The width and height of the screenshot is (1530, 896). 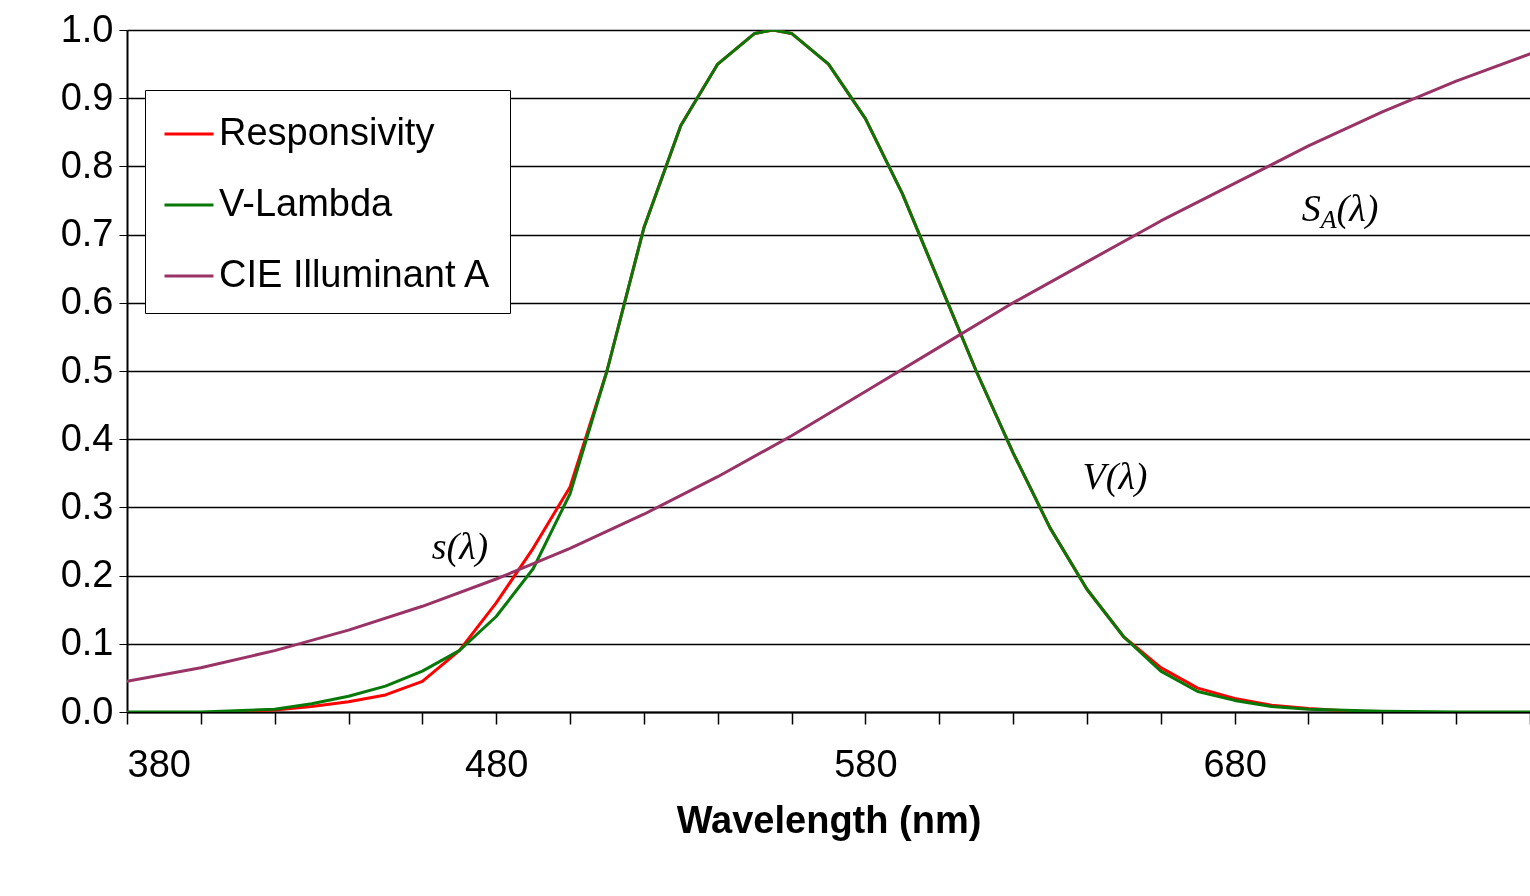 What do you see at coordinates (1115, 476) in the screenshot?
I see `annotation: V(λ)` at bounding box center [1115, 476].